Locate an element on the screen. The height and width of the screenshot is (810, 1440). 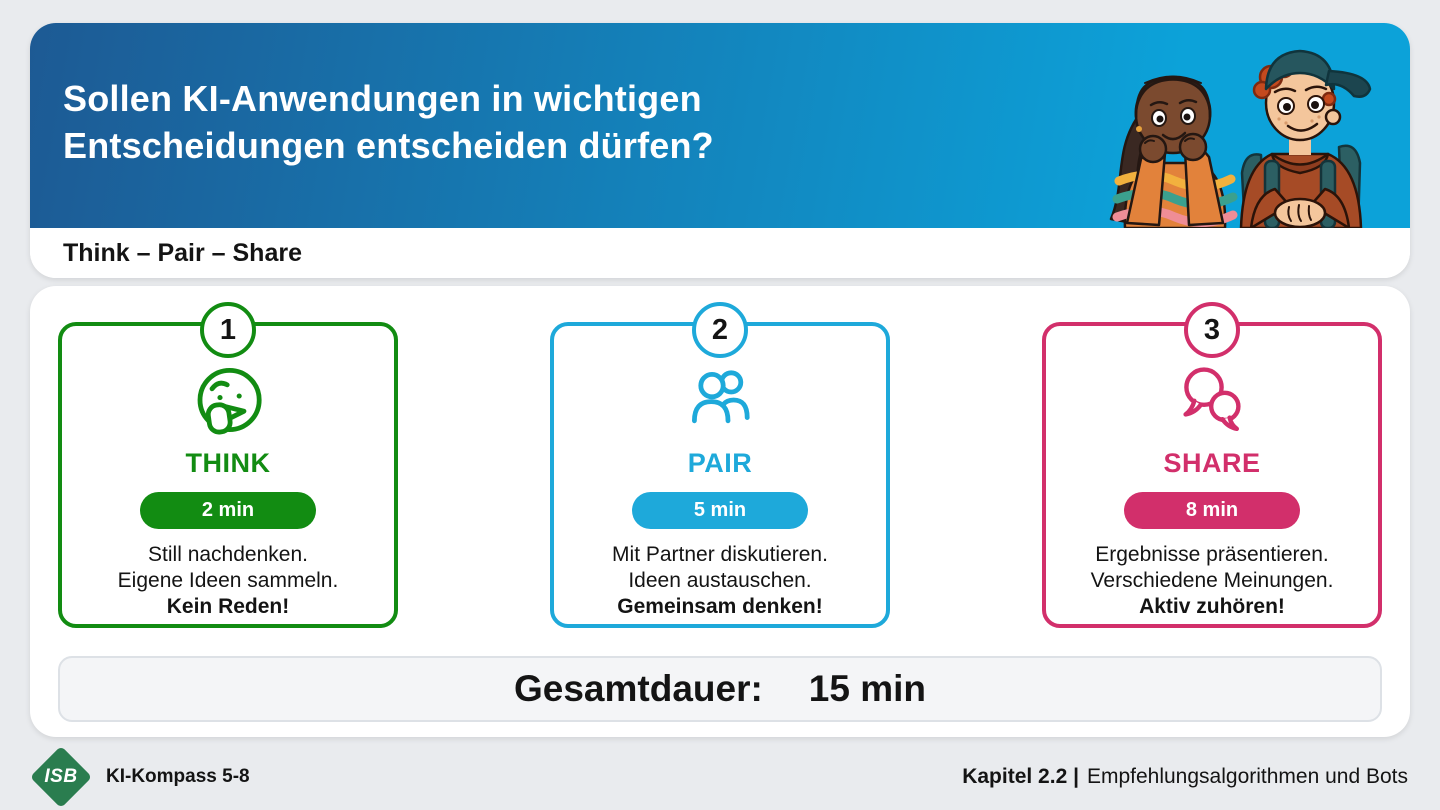
students-illustration is located at coordinates (1240, 138).